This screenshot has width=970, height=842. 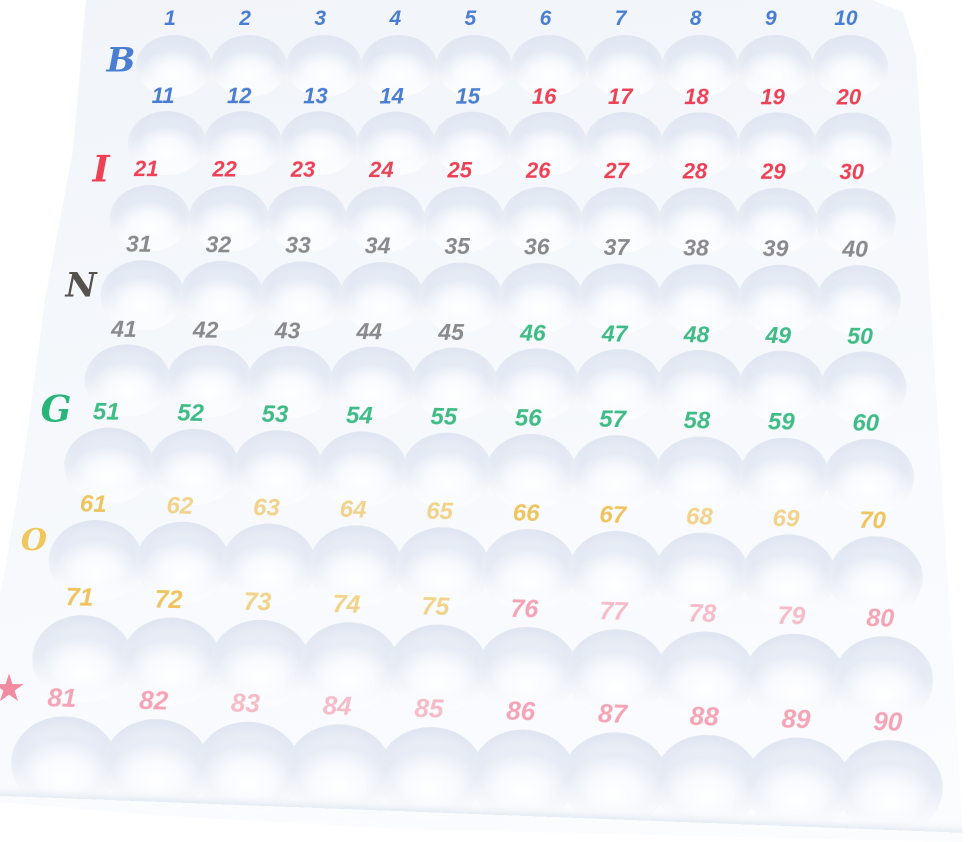 What do you see at coordinates (95, 547) in the screenshot?
I see `bingo-cell-61: 61` at bounding box center [95, 547].